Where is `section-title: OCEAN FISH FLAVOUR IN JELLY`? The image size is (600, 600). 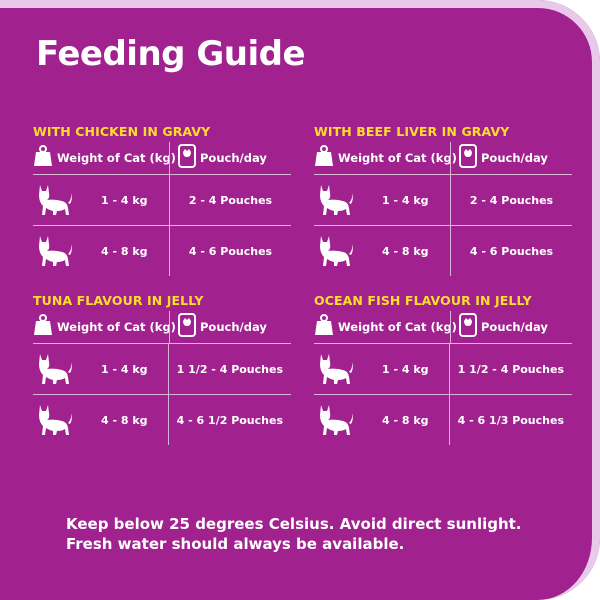 section-title: OCEAN FISH FLAVOUR IN JELLY is located at coordinates (423, 300).